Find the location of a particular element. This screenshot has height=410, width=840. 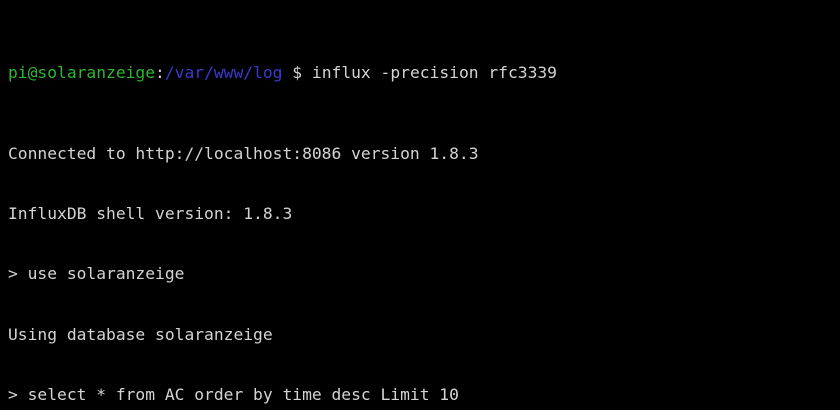

influx-use-command: > use solaranzeige is located at coordinates (96, 274).